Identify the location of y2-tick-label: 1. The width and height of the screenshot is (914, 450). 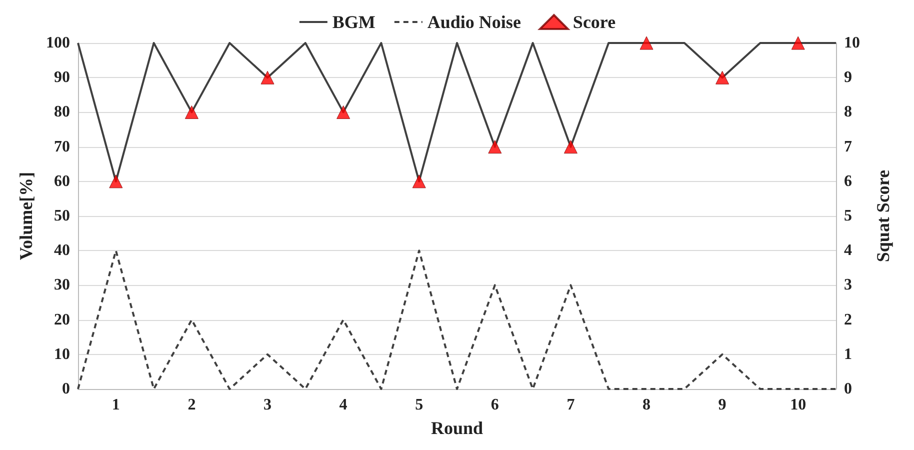
(848, 354).